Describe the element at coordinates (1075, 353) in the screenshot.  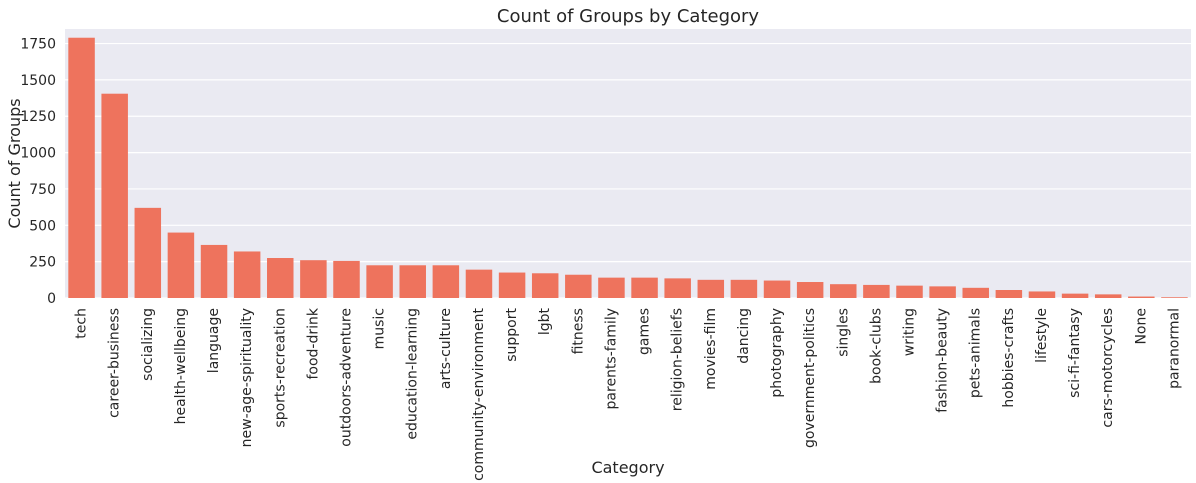
I see `x-tick-label: sci-fi-fantasy` at that location.